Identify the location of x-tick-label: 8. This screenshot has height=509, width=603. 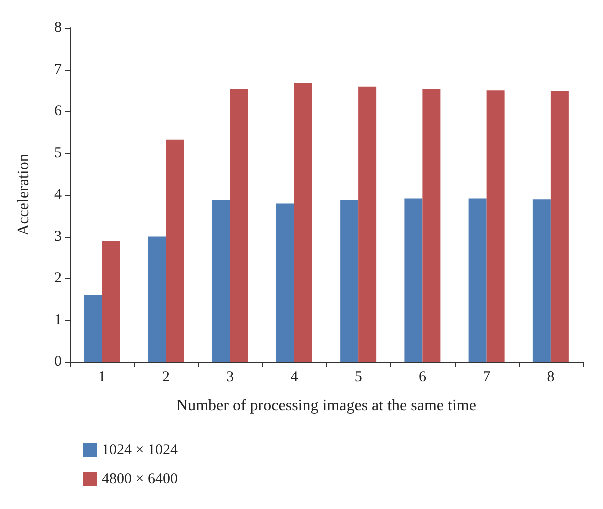
(551, 378).